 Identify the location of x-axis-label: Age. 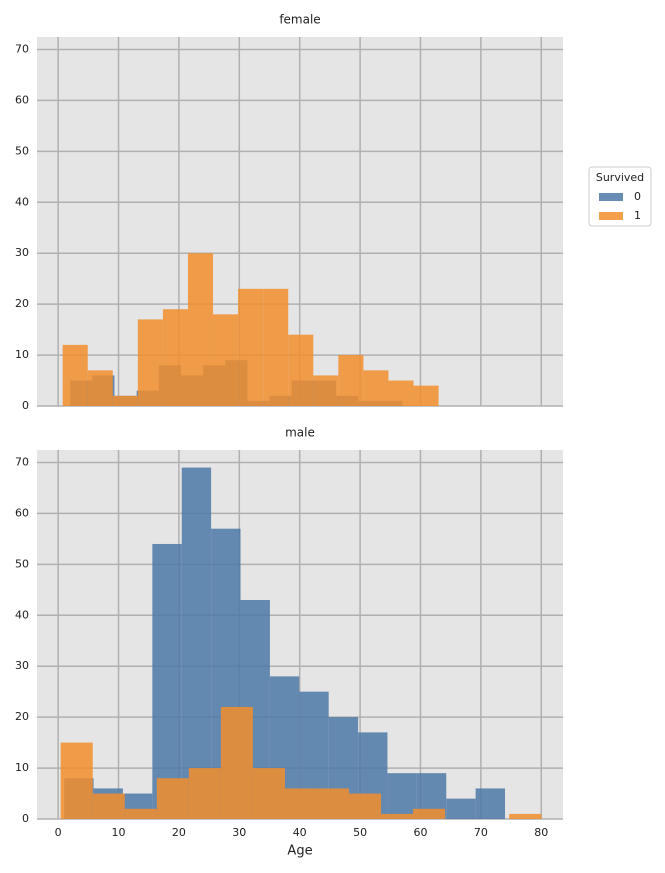
(299, 851).